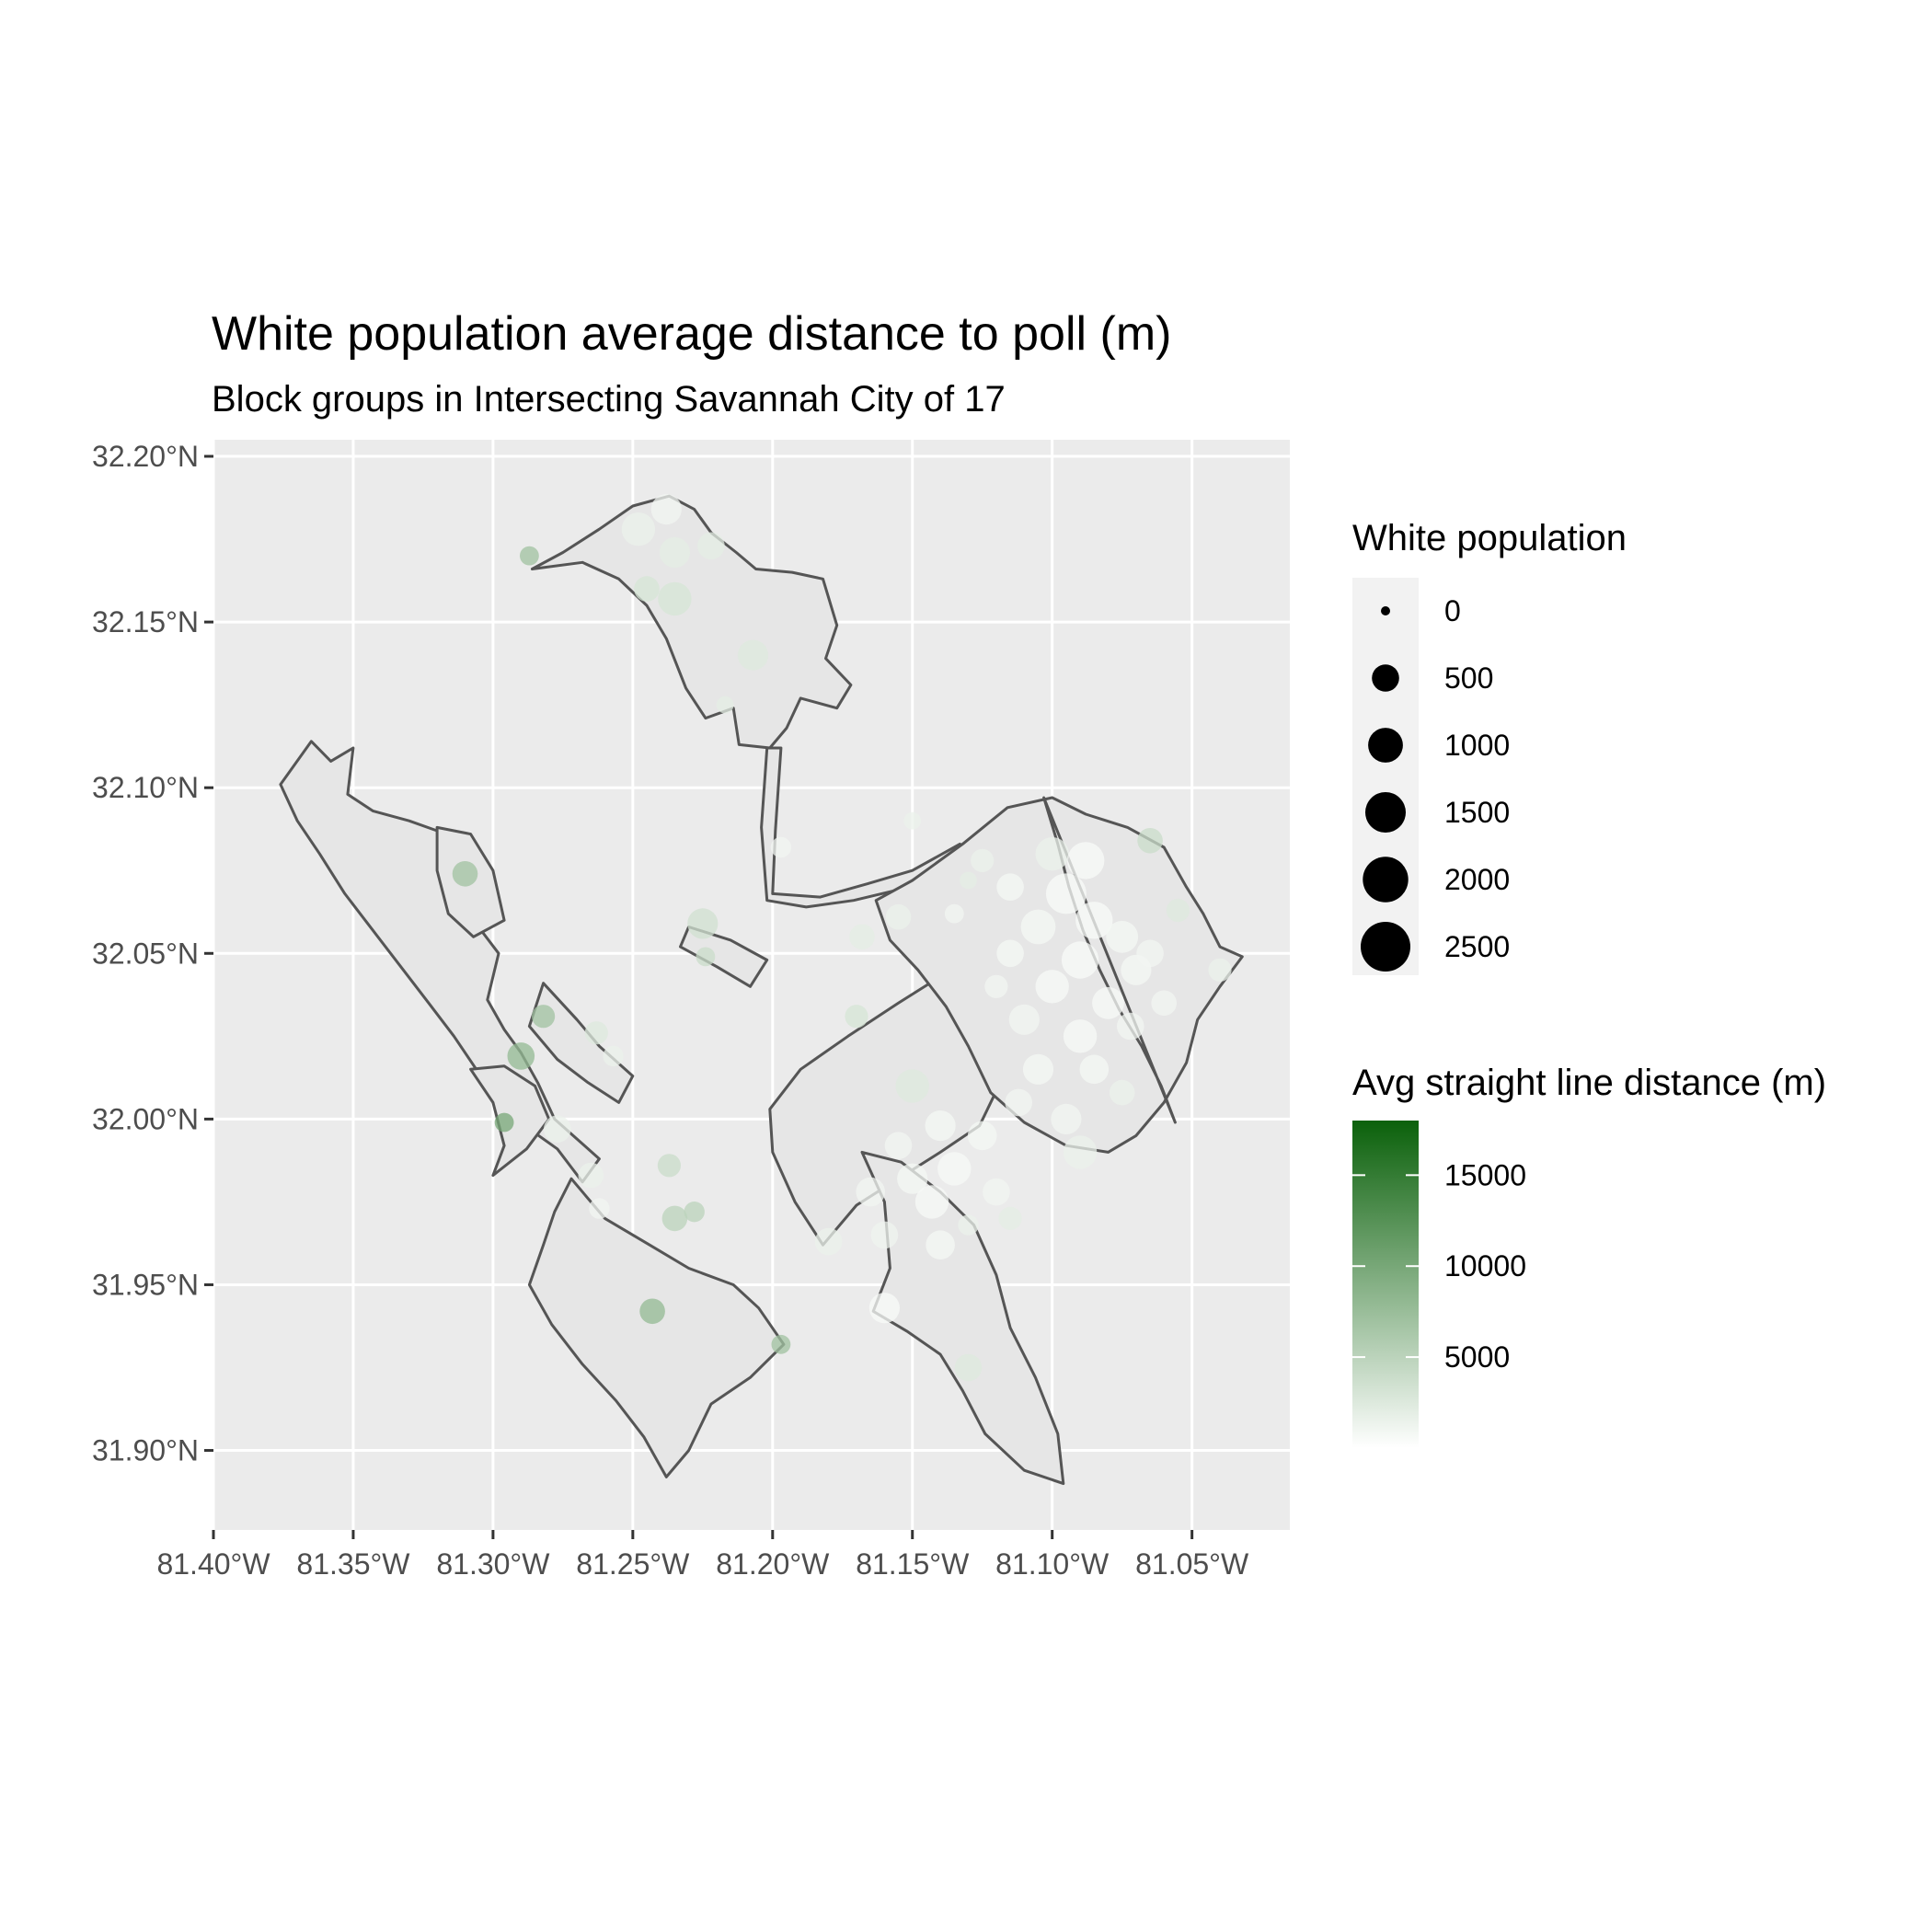  I want to click on x-tick-label: 81.20°W, so click(773, 1564).